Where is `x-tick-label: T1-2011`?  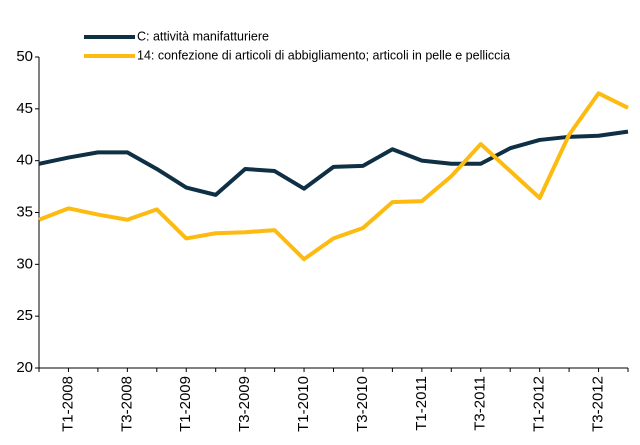
x-tick-label: T1-2011 is located at coordinates (421, 403).